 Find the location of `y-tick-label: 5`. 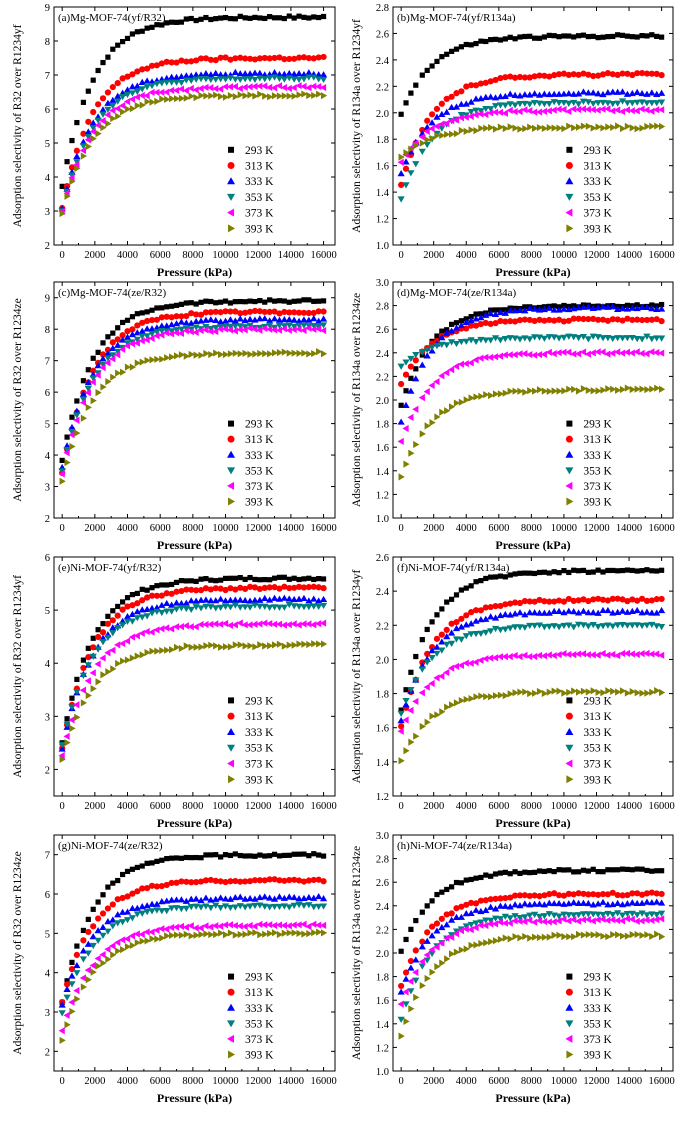

y-tick-label: 5 is located at coordinates (47, 611).